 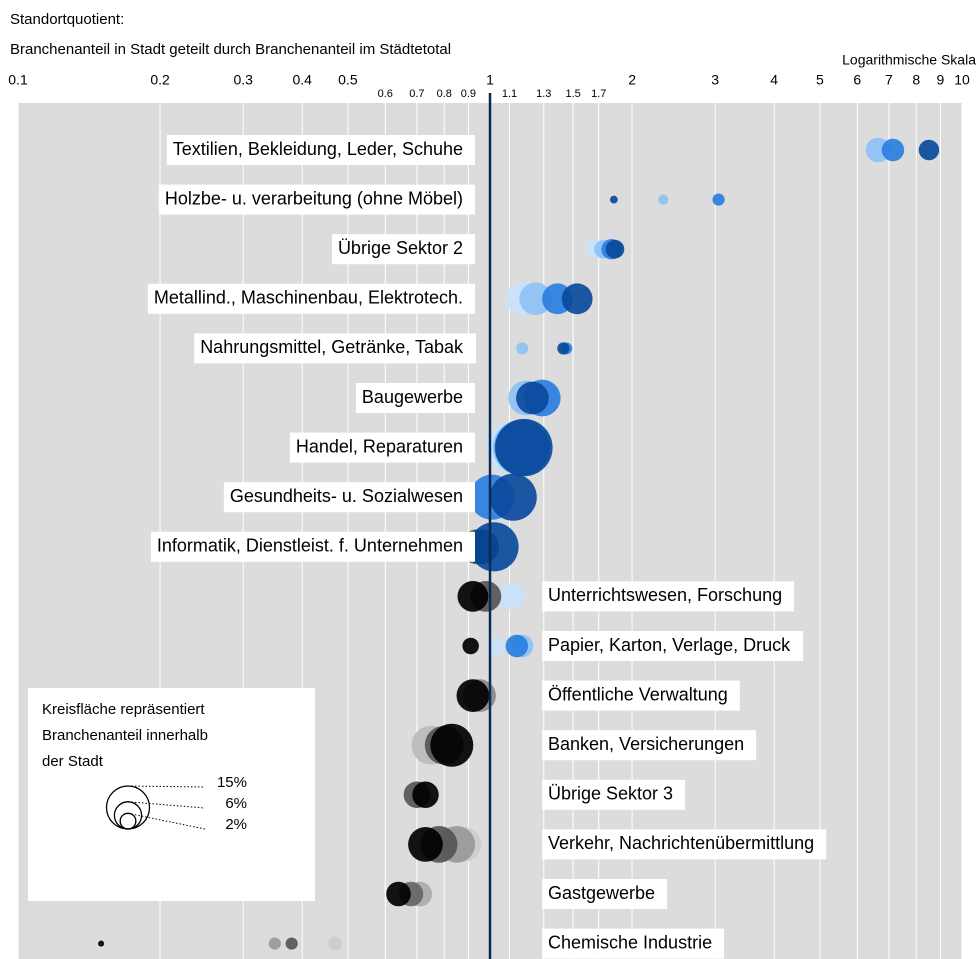 I want to click on legend-text: Kreisfläche repräsentiert, so click(x=123, y=709).